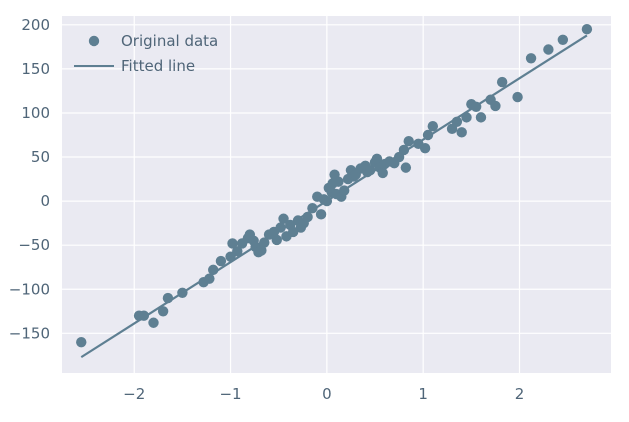  I want to click on x-tick-label: −1, so click(230, 394).